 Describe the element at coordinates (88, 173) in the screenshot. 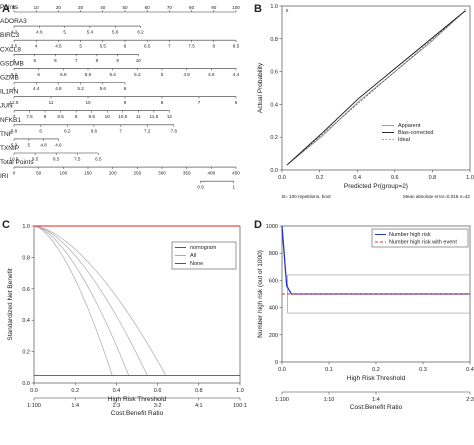

I see `nomogram-tick-label: 150` at that location.